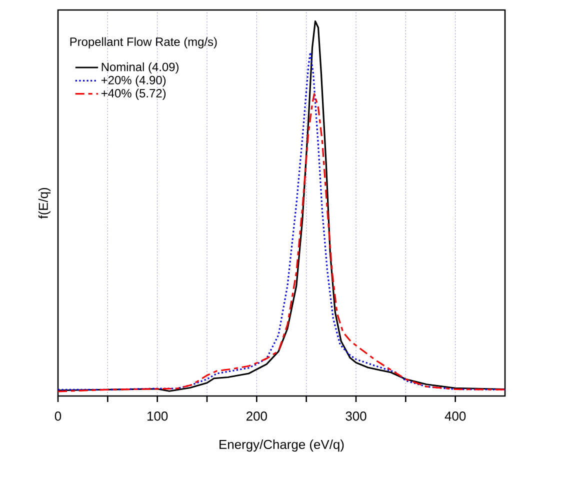  Describe the element at coordinates (133, 81) in the screenshot. I see `legend-label: +20% (4.90)` at that location.